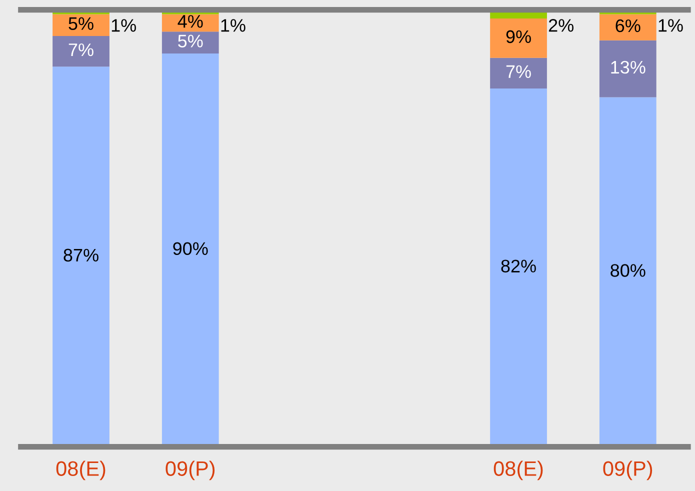 Image resolution: width=695 pixels, height=491 pixels. What do you see at coordinates (628, 270) in the screenshot?
I see `data-label: 80%` at bounding box center [628, 270].